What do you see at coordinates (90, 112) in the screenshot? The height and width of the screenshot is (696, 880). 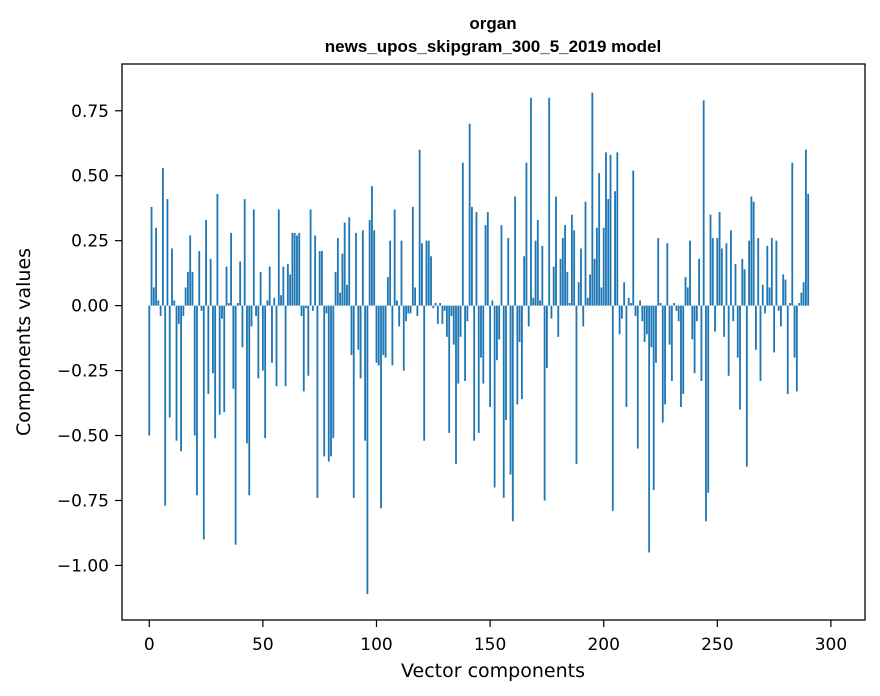 I see `y-tick-label: 0.75` at bounding box center [90, 112].